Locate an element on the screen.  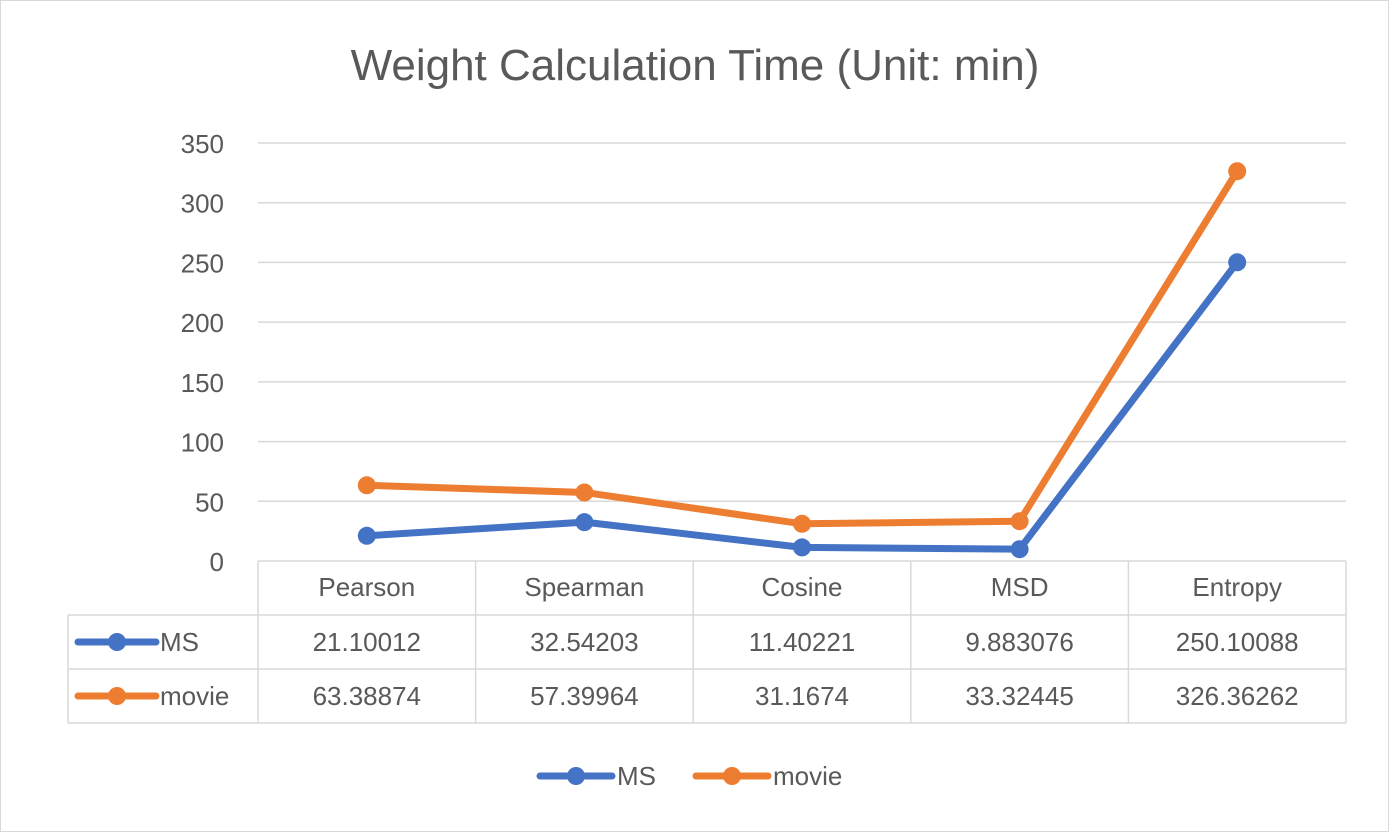
table-series-name: movie is located at coordinates (194, 696).